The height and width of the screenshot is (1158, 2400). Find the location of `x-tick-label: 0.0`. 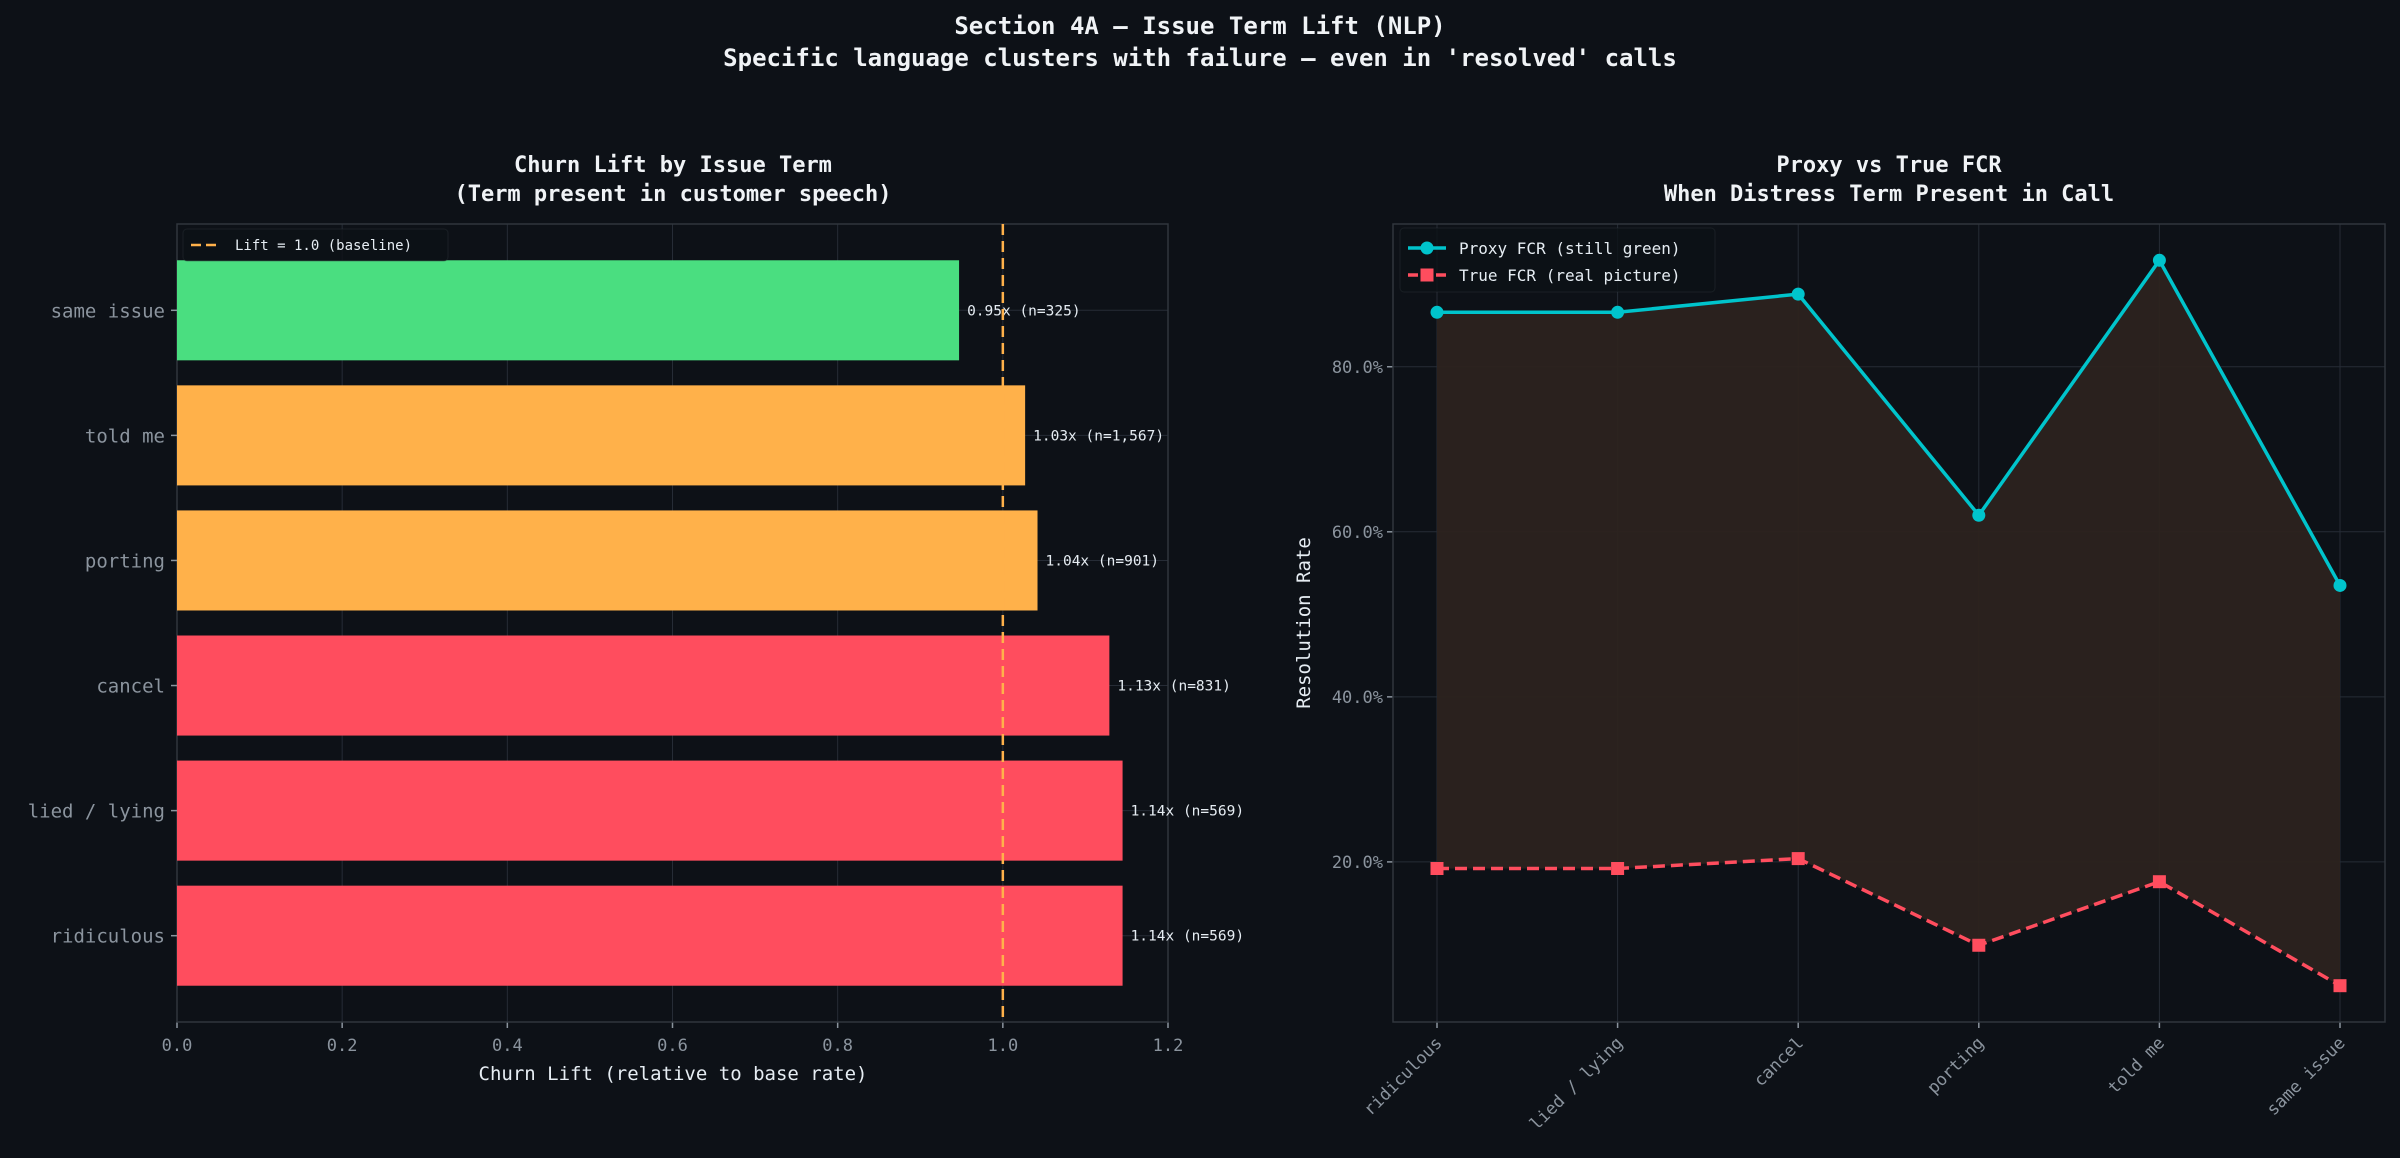

x-tick-label: 0.0 is located at coordinates (177, 1046).